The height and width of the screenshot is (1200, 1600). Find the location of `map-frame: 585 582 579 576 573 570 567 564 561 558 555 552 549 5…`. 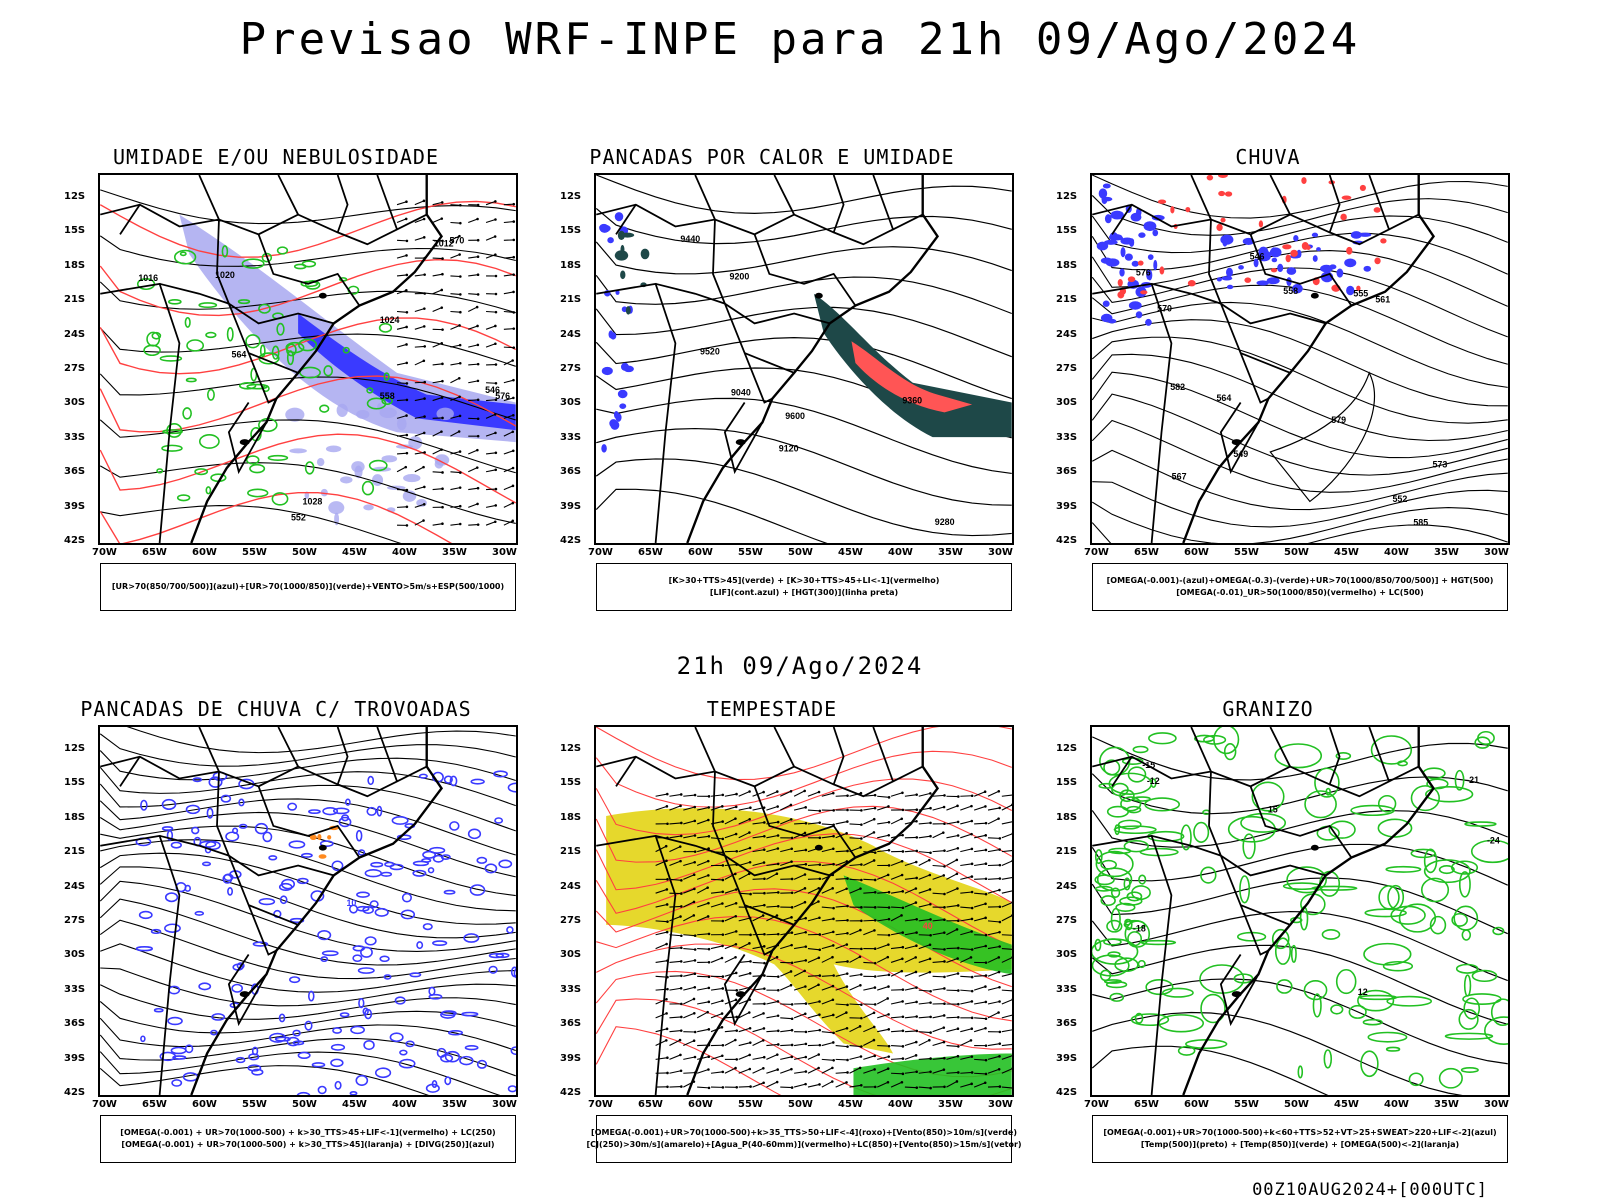

map-frame: 585 582 579 576 573 570 567 564 561 558 555 552 549 5… is located at coordinates (1300, 359).